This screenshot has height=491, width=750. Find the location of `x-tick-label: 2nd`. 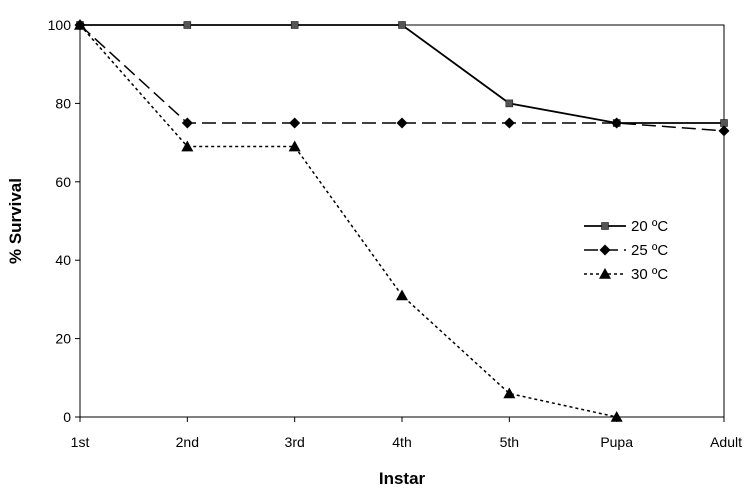

x-tick-label: 2nd is located at coordinates (187, 442).